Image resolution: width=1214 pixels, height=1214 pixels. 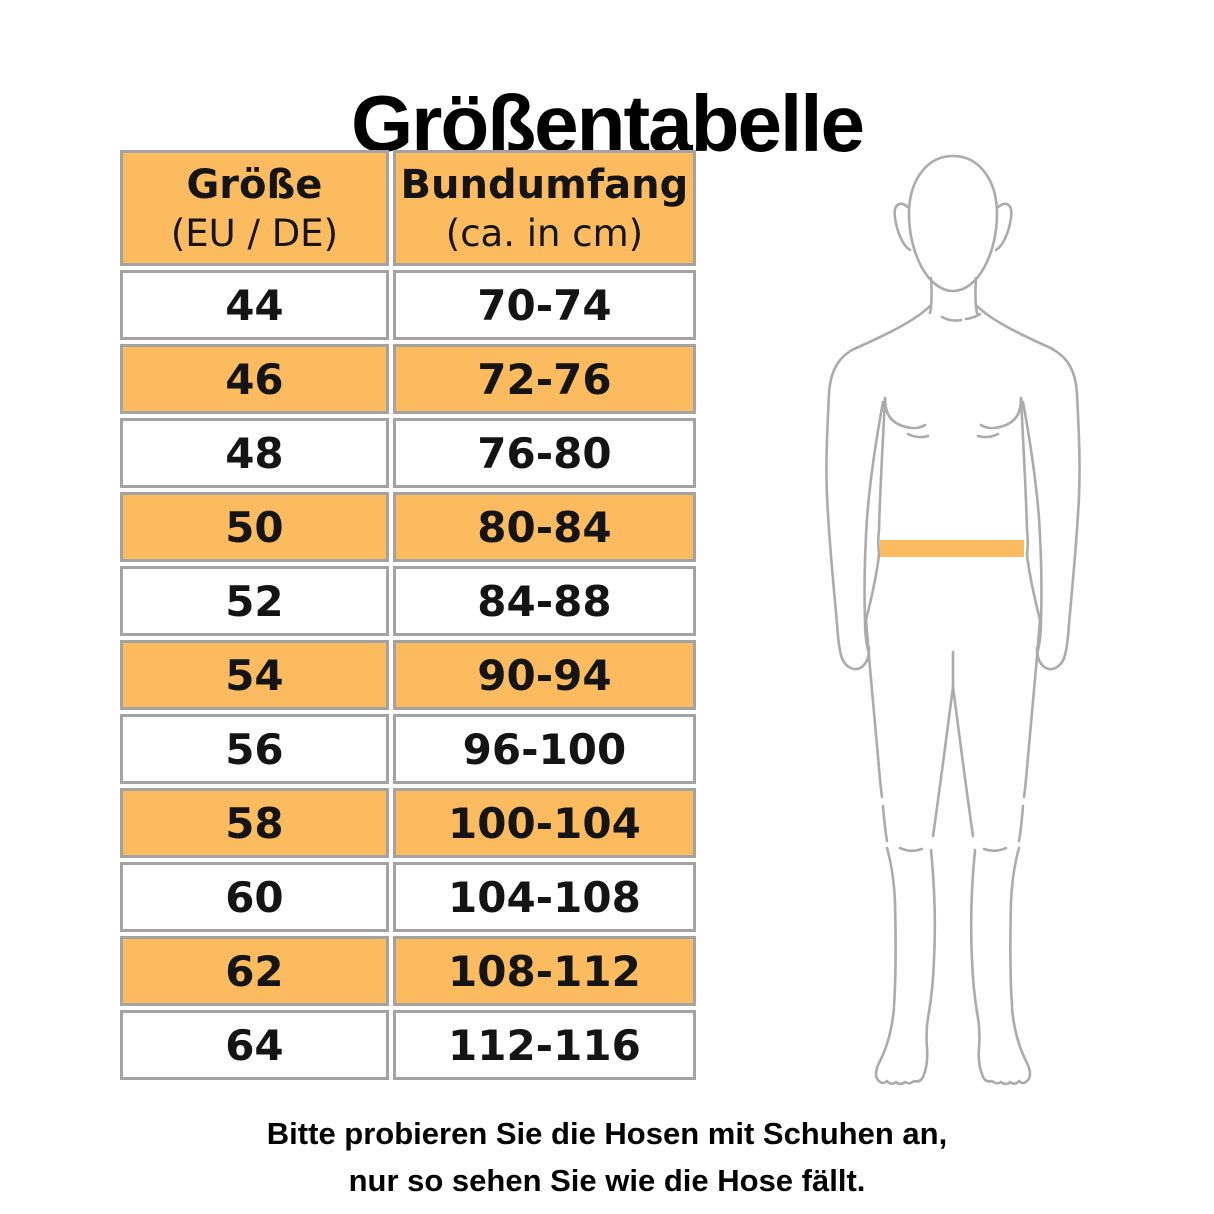 I want to click on table-row: 46 72-76, so click(x=408, y=379).